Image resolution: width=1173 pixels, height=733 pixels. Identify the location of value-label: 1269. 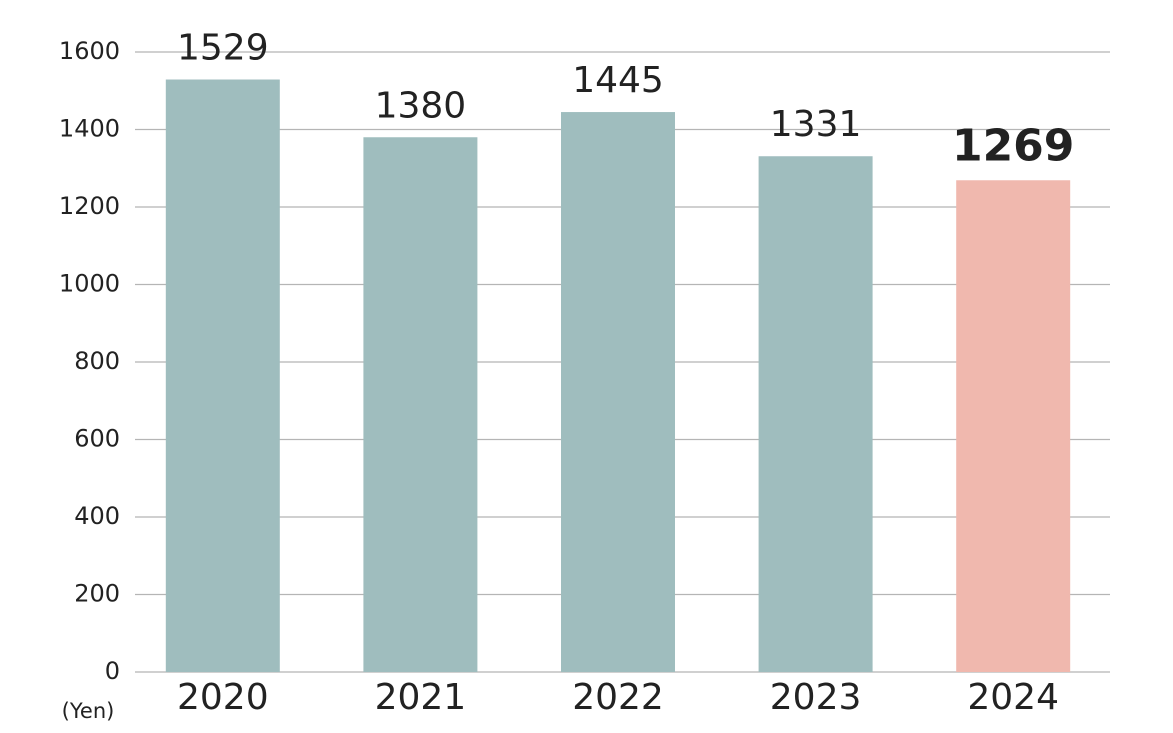
(1013, 145).